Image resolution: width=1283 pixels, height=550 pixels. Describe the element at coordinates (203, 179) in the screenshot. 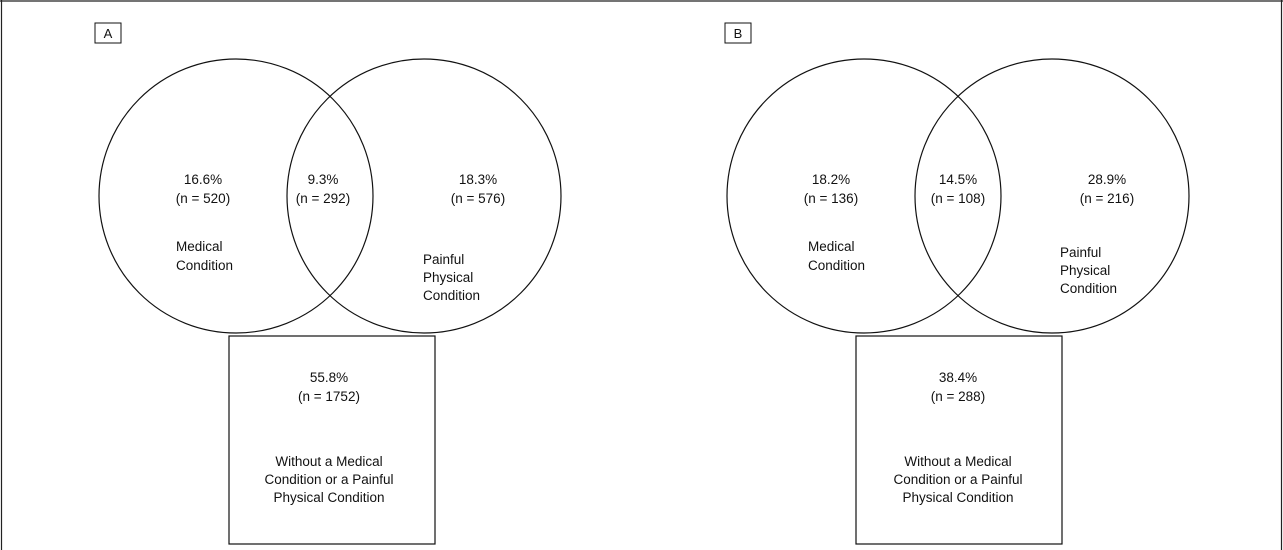

I see `panel-a-medical-percent: 16.6%` at that location.